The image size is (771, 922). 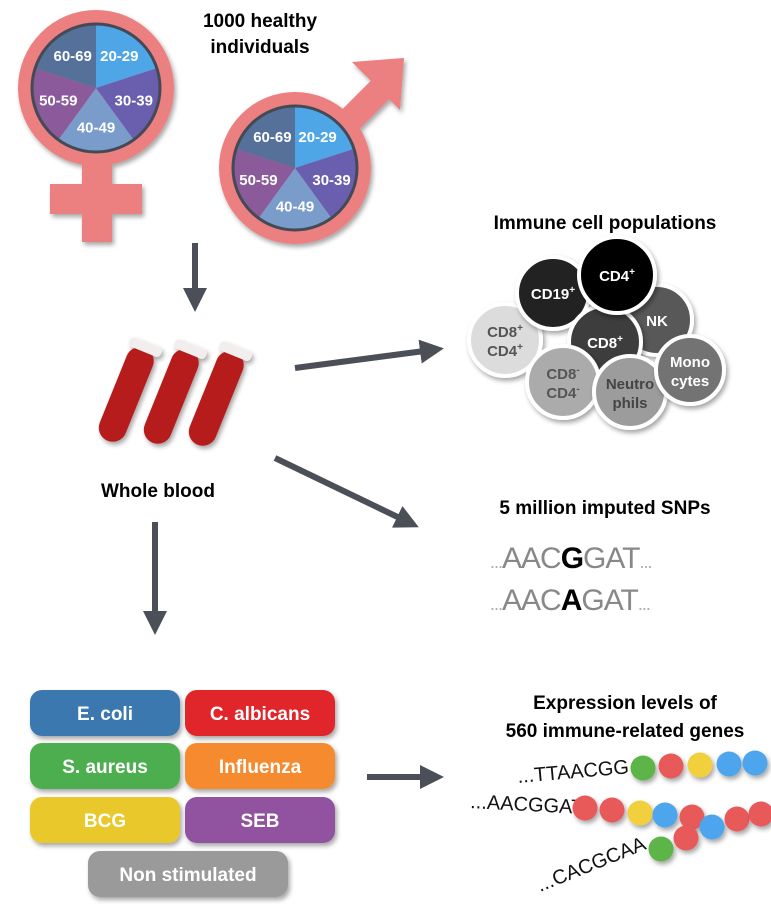 I want to click on stimulus-seb: SEB, so click(x=260, y=820).